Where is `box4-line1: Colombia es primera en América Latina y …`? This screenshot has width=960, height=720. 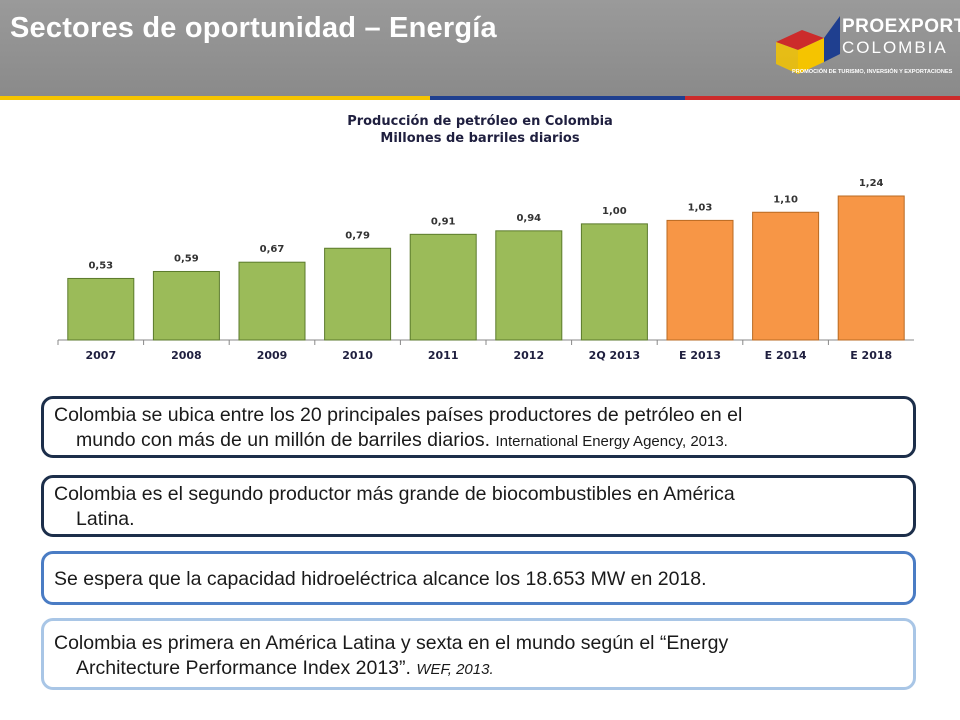
box4-line1: Colombia es primera en América Latina y … is located at coordinates (391, 643).